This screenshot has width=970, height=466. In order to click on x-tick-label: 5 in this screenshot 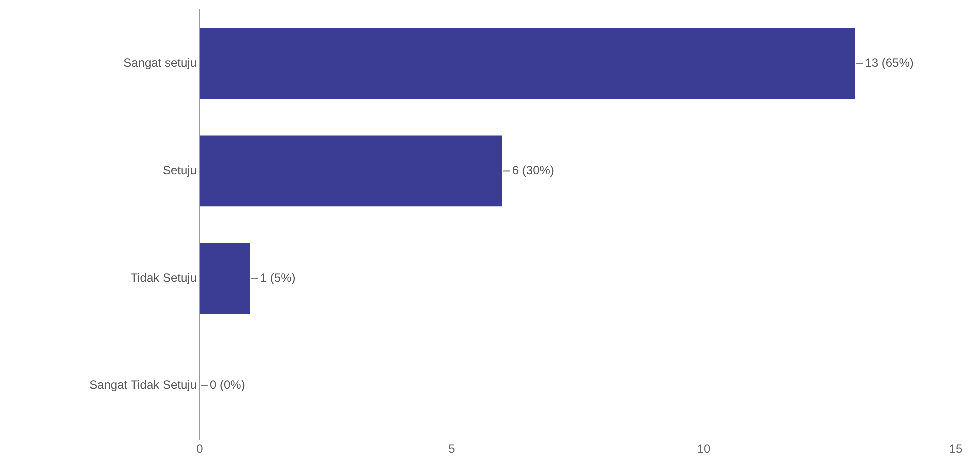, I will do `click(452, 449)`.